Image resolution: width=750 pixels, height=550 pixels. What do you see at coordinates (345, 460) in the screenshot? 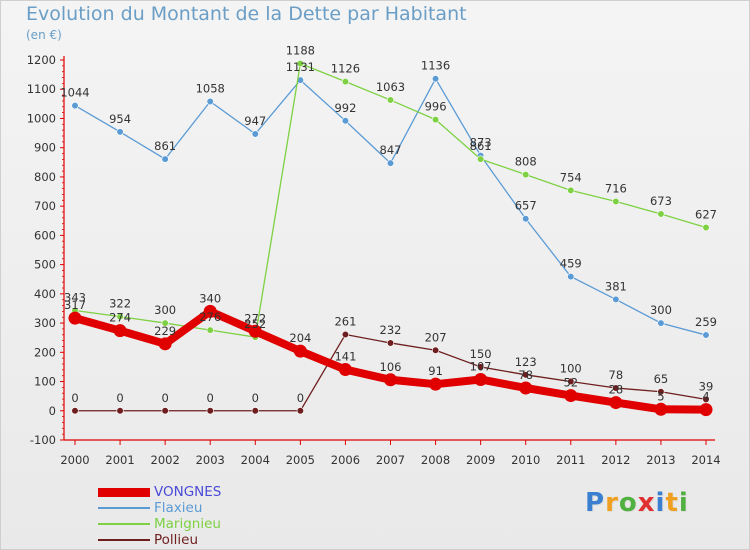
I see `x-tick-label: 2006` at bounding box center [345, 460].